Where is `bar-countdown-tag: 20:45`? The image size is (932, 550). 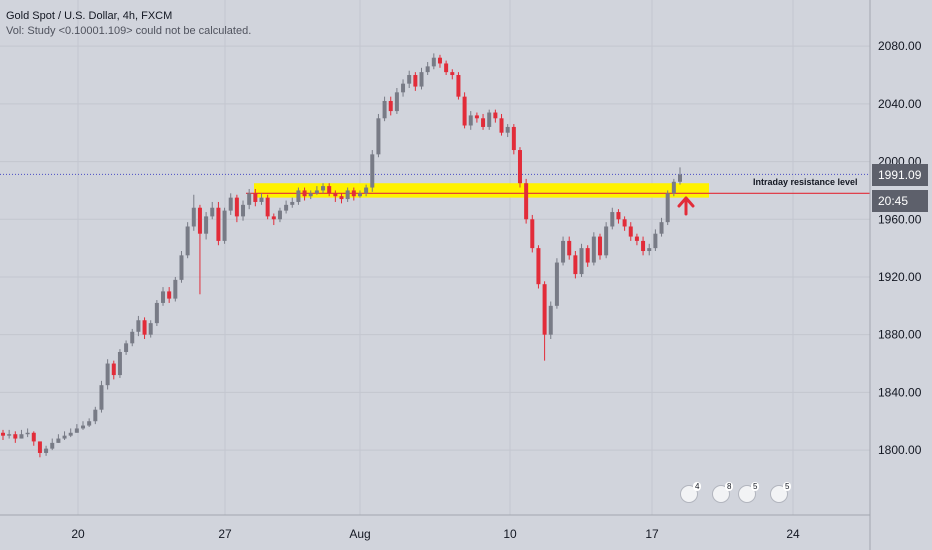
bar-countdown-tag: 20:45 is located at coordinates (900, 201).